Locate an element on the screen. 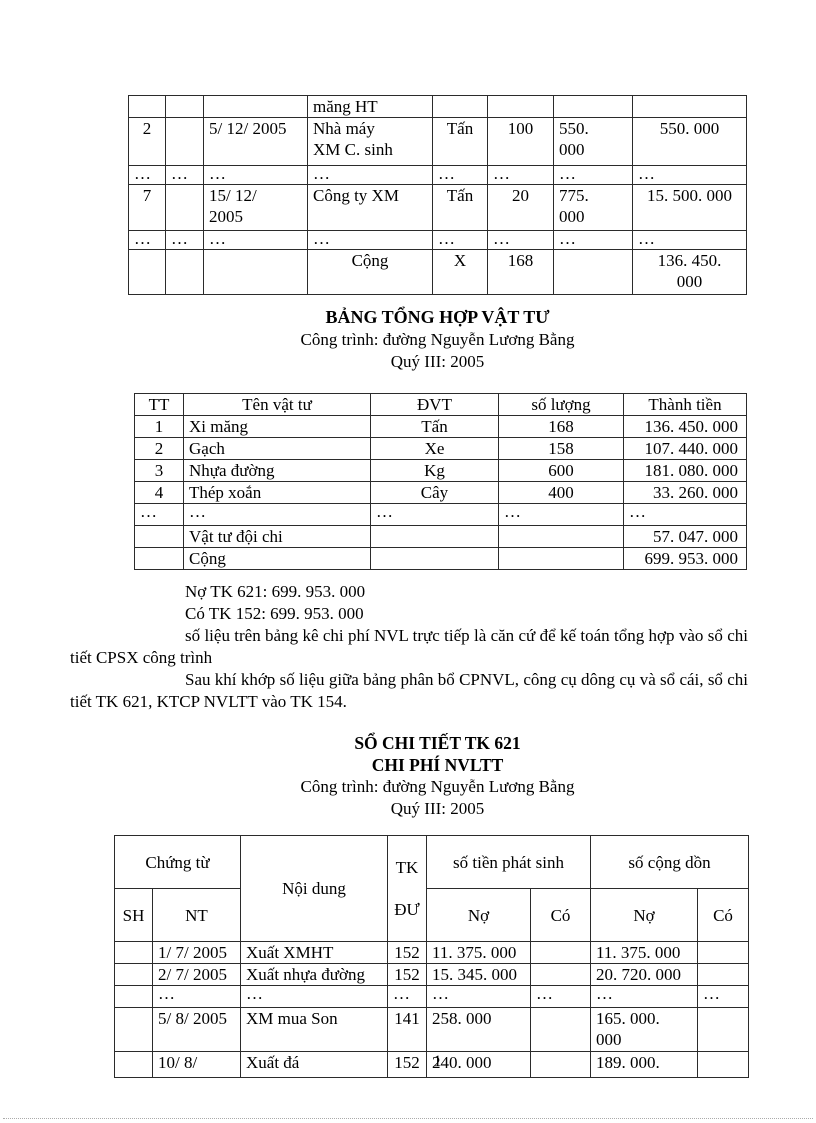  credit-note-line: Có TK 152: 699. 953. 000 is located at coordinates (274, 613).